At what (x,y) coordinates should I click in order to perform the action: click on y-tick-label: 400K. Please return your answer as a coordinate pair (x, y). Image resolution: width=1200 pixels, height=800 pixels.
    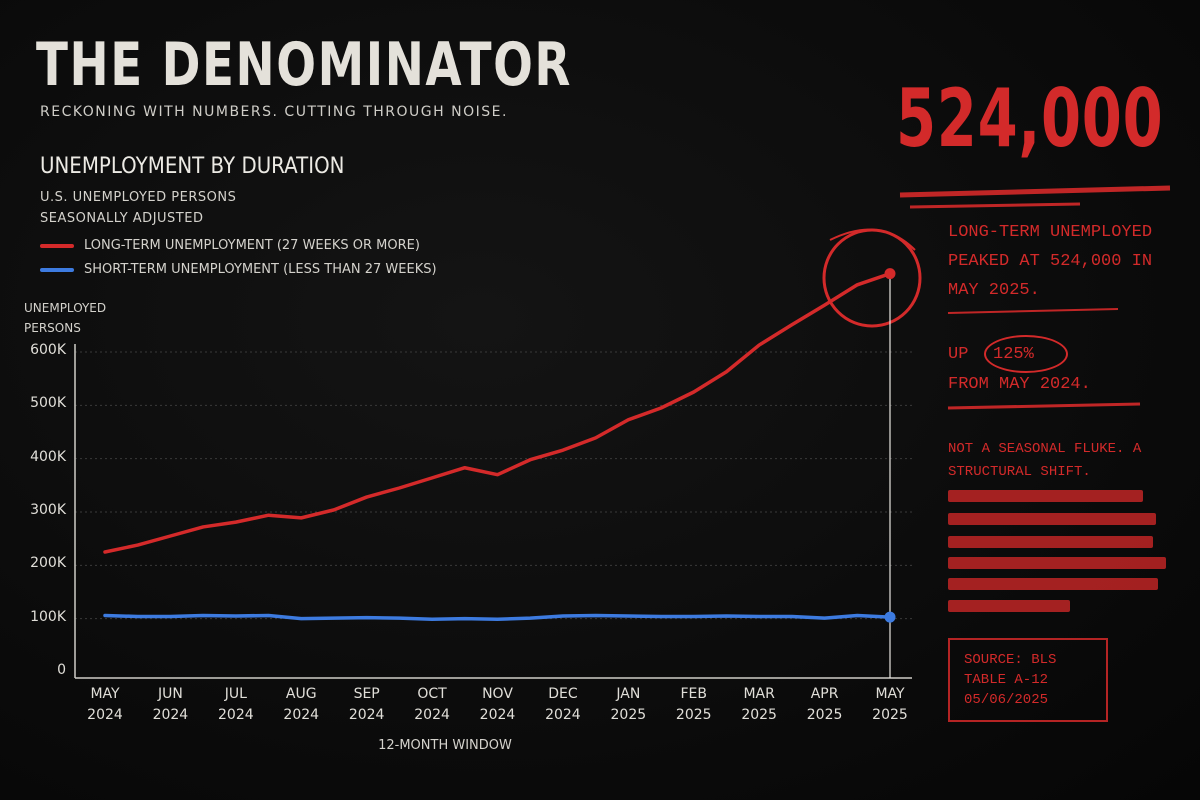
    Looking at the image, I should click on (48, 456).